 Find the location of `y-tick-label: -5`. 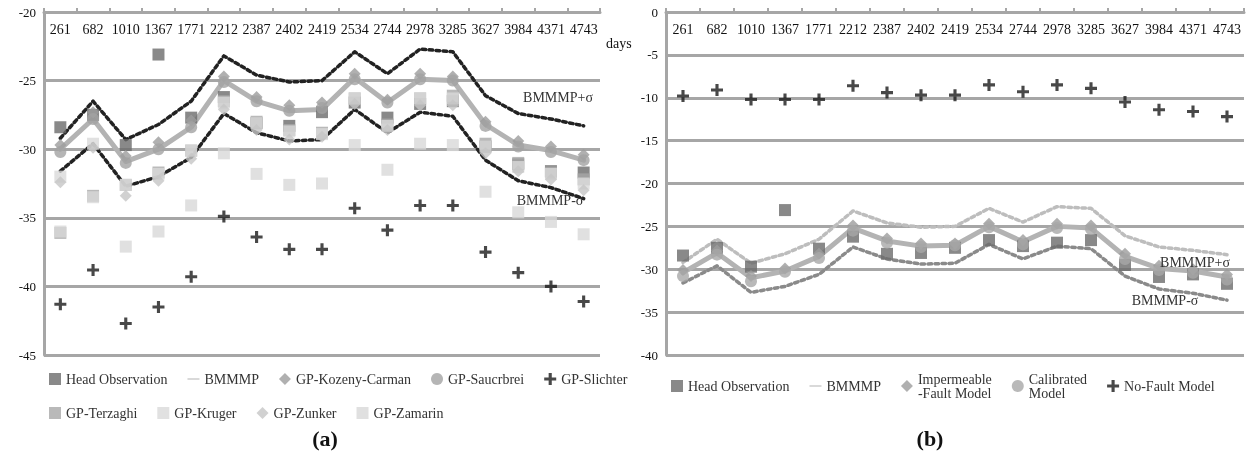

y-tick-label: -5 is located at coordinates (652, 55).